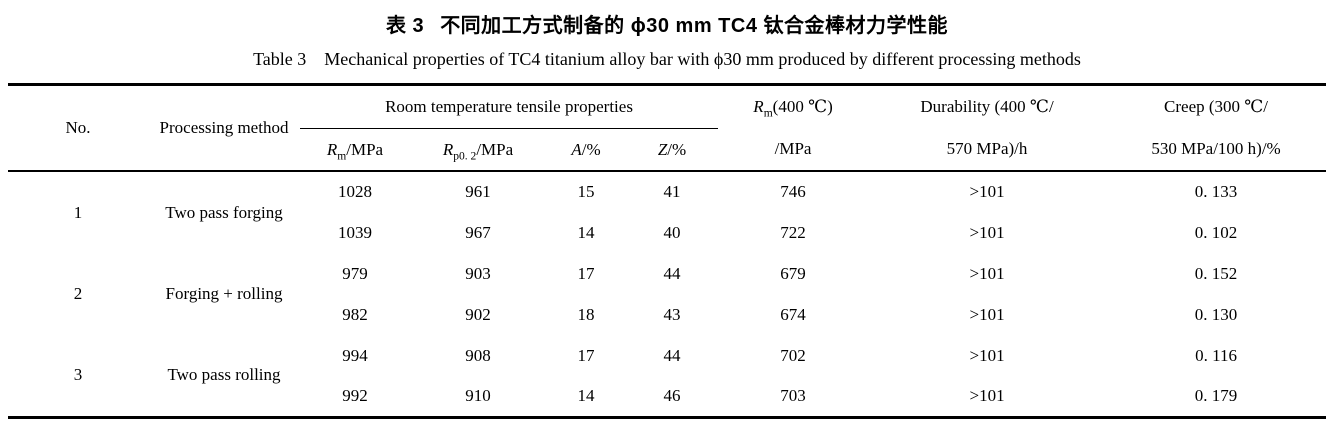 The image size is (1334, 432). I want to click on rm-unit: /MPa, so click(365, 149).